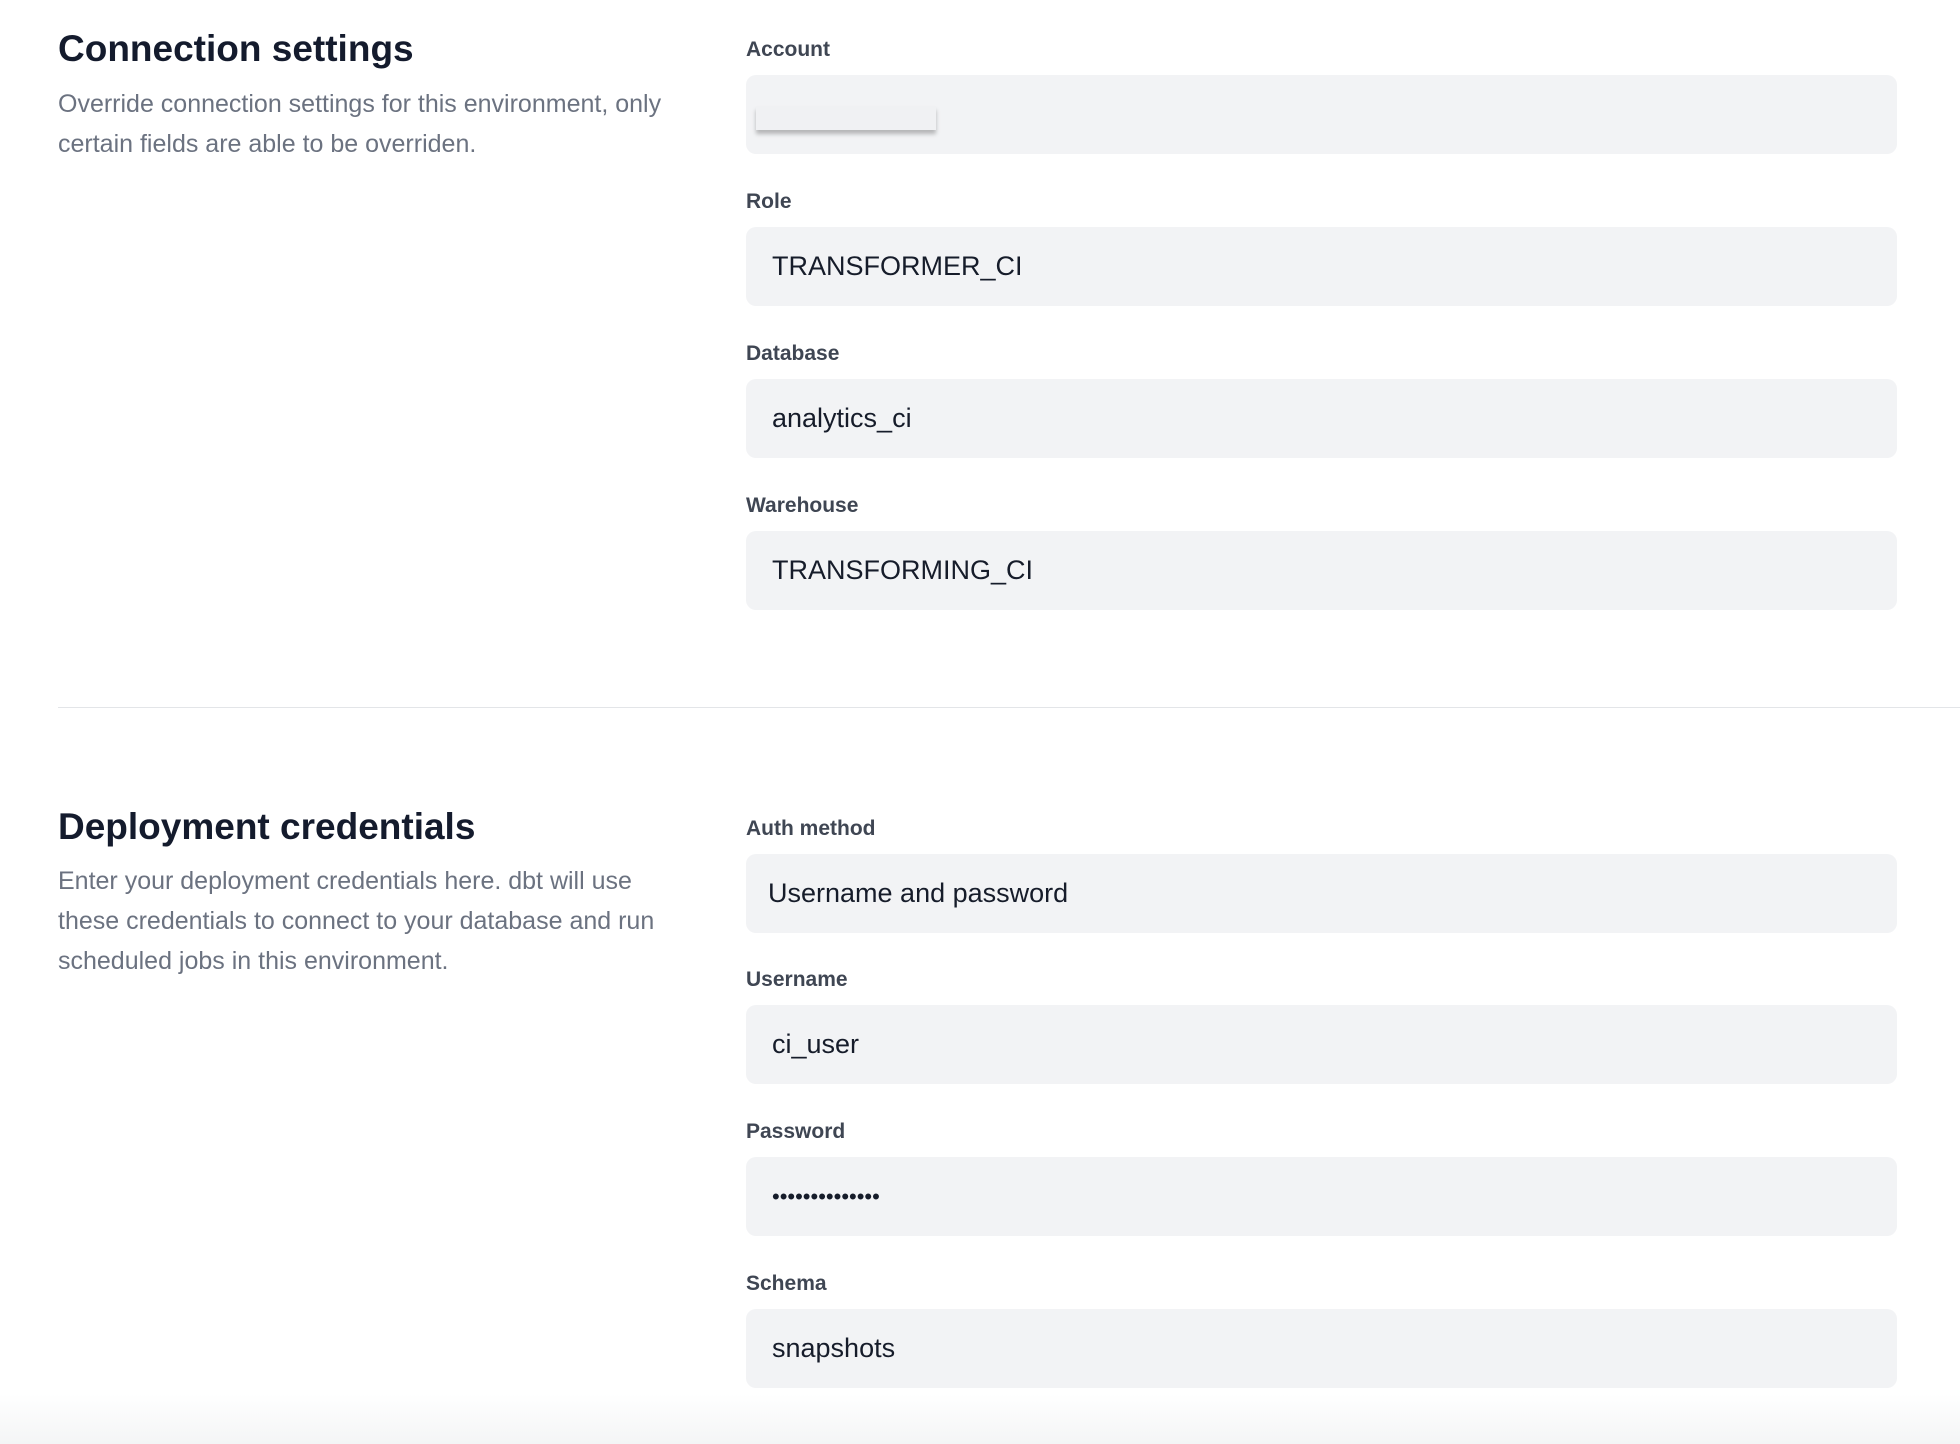  I want to click on username-label: Username, so click(797, 979).